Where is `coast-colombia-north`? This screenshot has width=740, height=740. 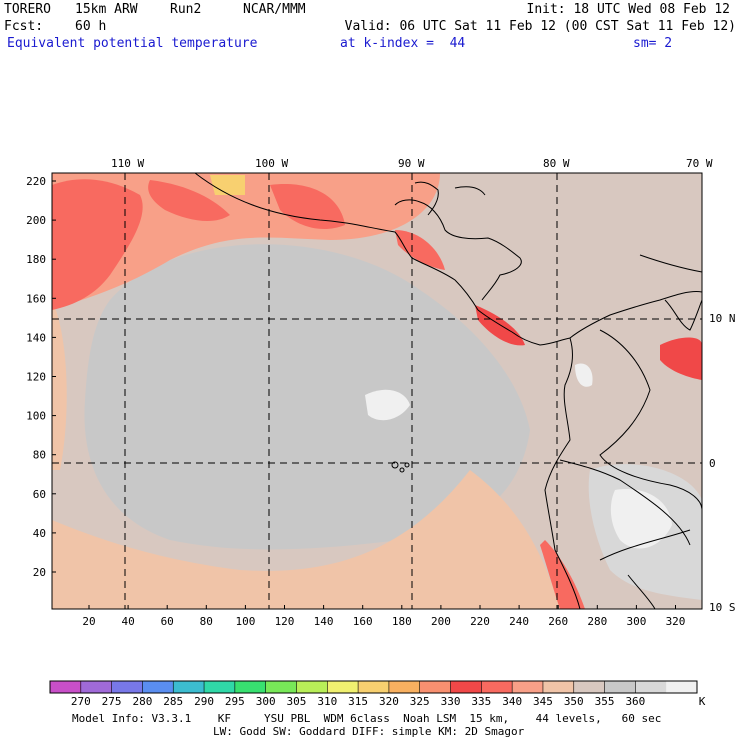
coast-colombia-north is located at coordinates (636, 315).